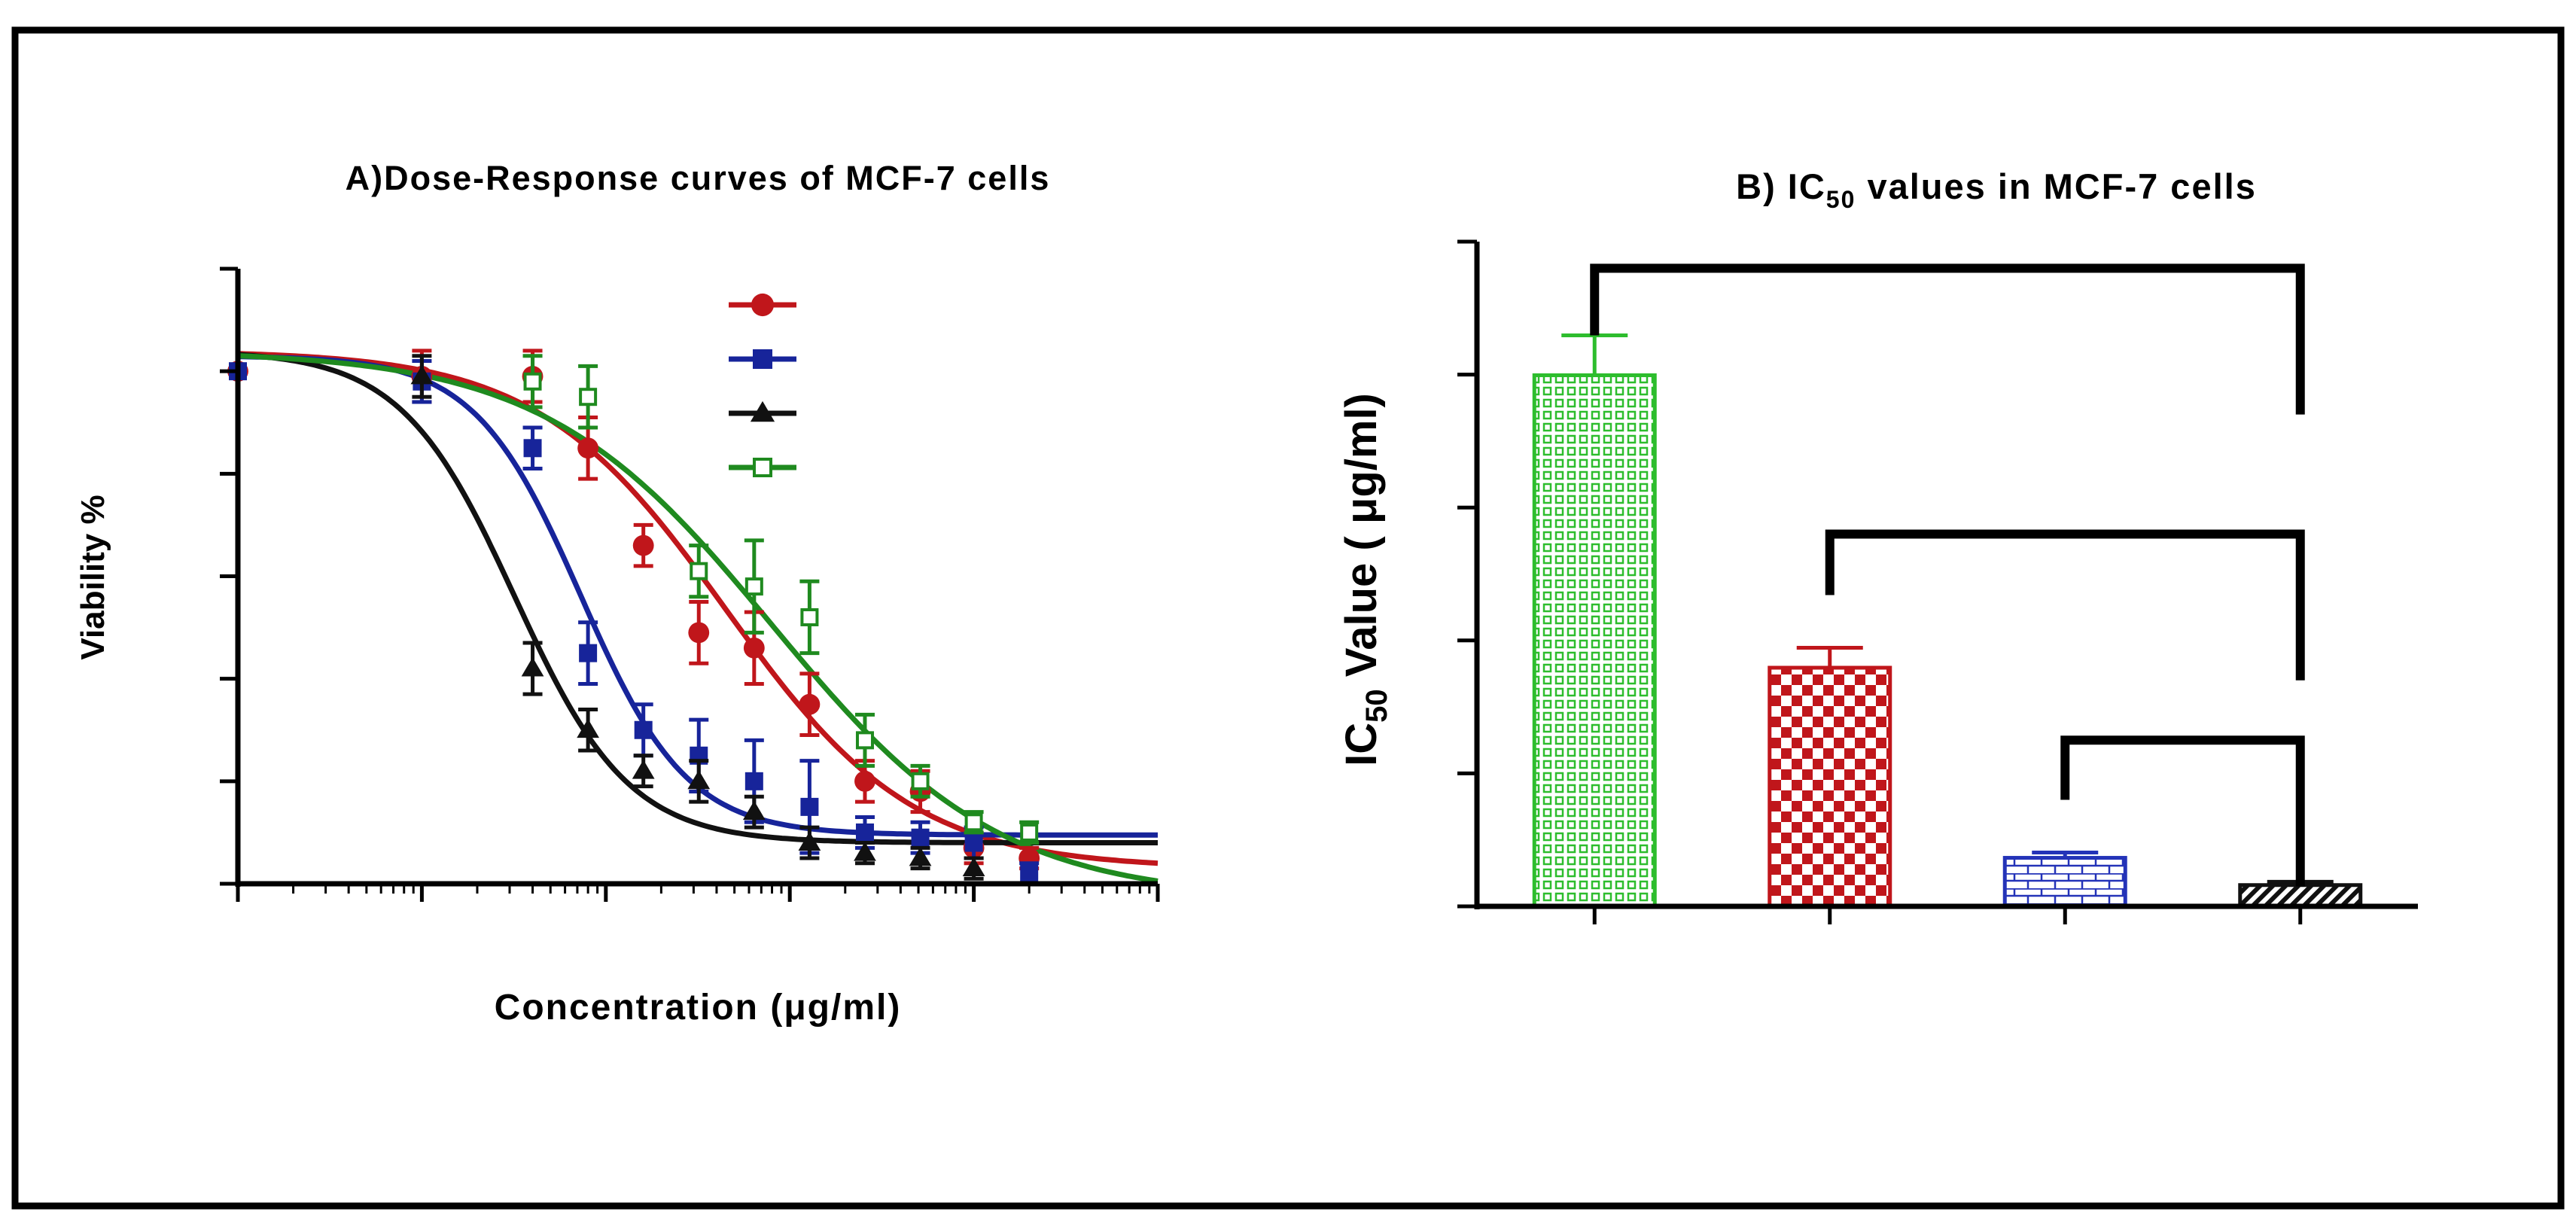 This screenshot has width=2576, height=1221. I want to click on data-points, so click(633, 617).